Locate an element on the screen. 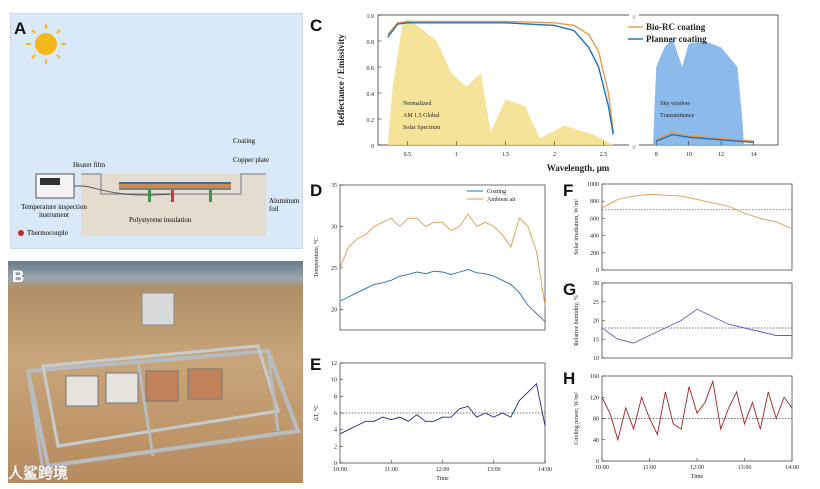 This screenshot has width=820, height=489. y-tick-label: 15 is located at coordinates (596, 340).